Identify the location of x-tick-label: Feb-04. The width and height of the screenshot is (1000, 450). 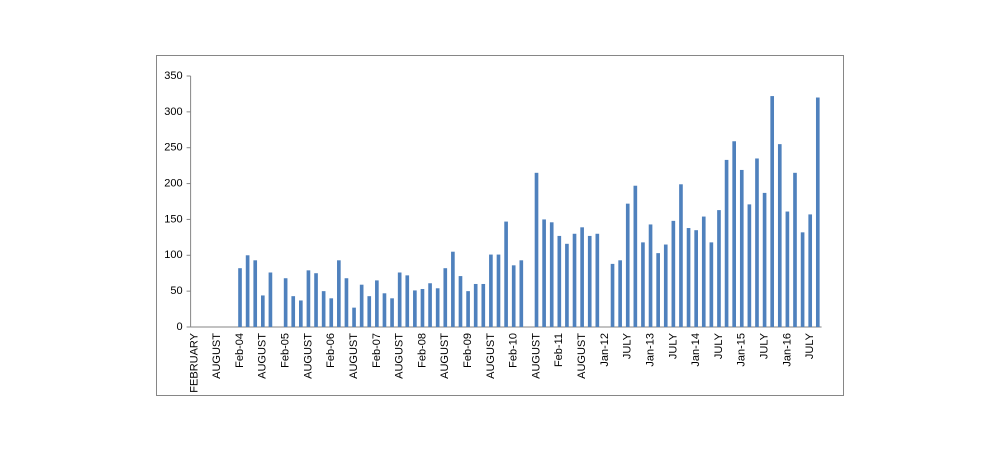
(240, 350).